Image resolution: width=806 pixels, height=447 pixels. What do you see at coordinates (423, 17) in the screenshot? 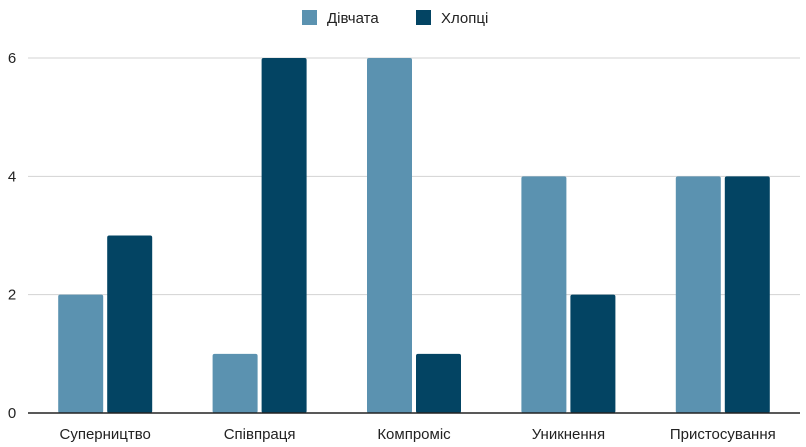
I see `legend-swatch-boys` at bounding box center [423, 17].